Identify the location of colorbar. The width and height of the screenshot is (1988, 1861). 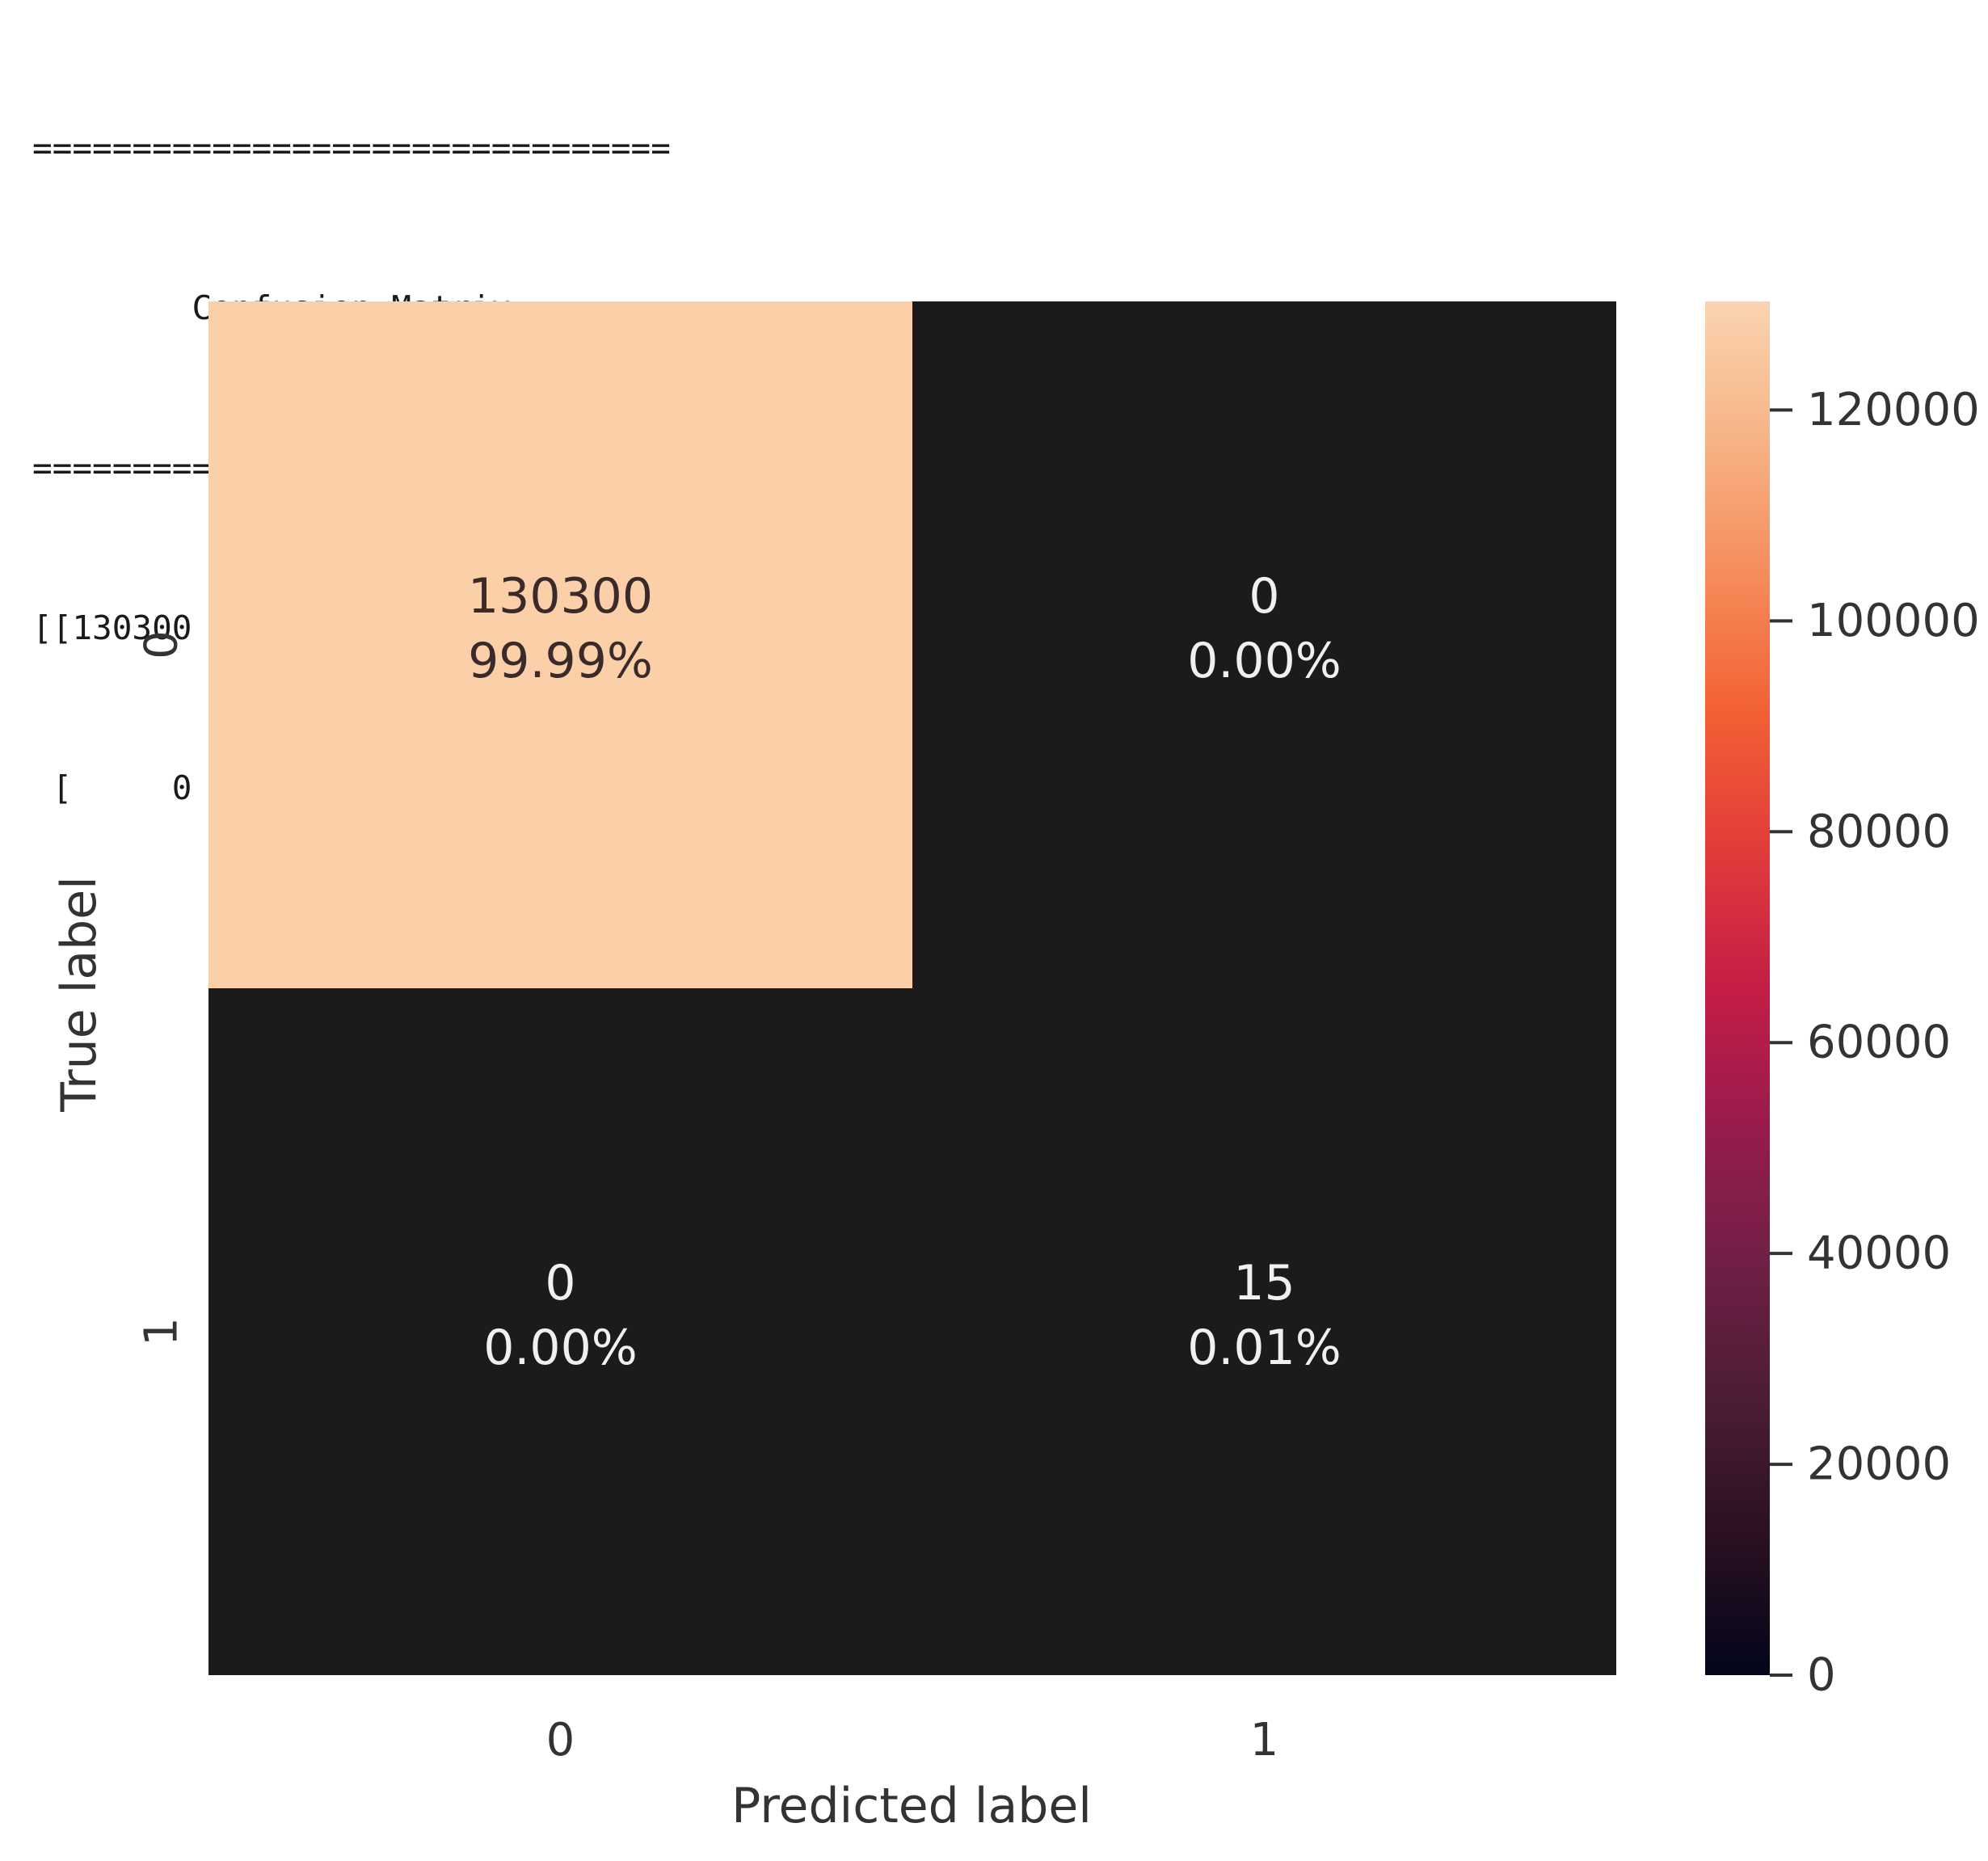
(1737, 988).